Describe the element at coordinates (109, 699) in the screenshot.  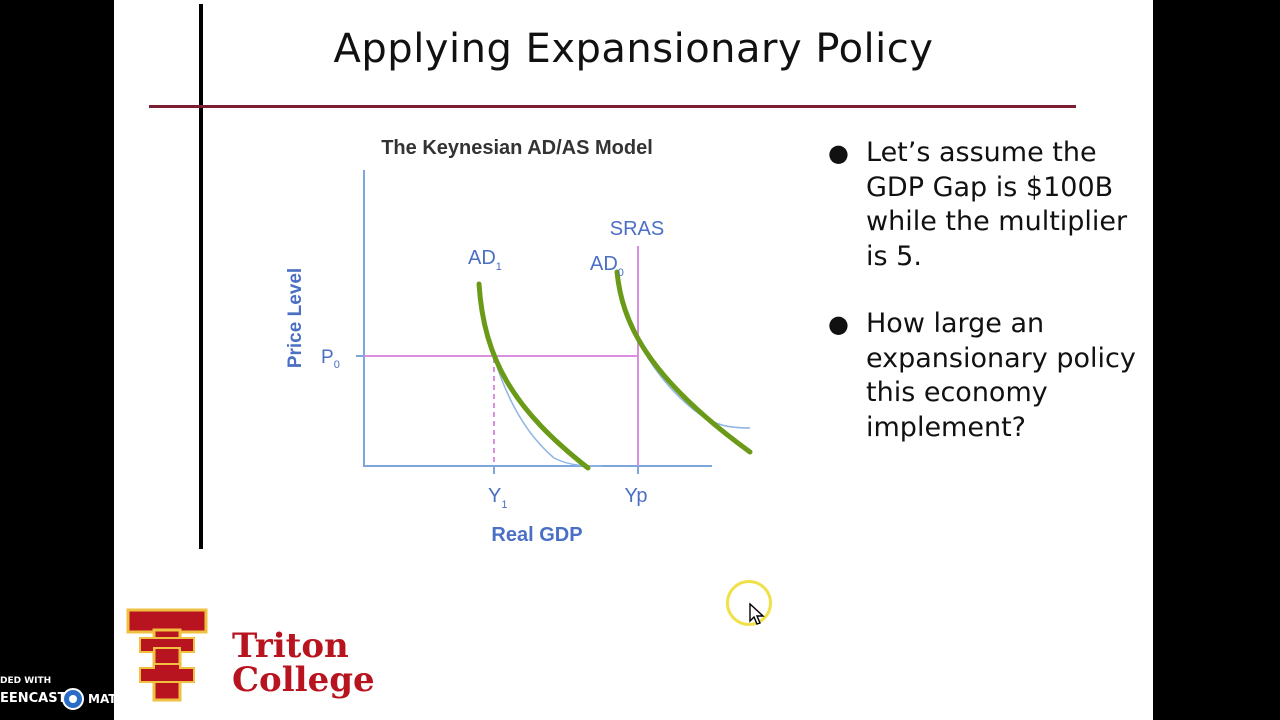
I see `watermark-line-3: MATIC` at that location.